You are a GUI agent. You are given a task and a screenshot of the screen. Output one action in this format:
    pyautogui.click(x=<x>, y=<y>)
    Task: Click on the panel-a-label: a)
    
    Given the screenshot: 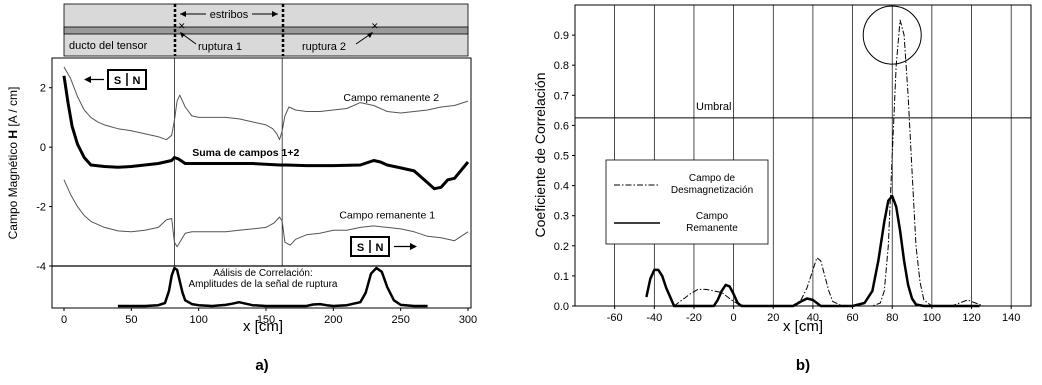 What is the action you would take?
    pyautogui.click(x=261, y=365)
    